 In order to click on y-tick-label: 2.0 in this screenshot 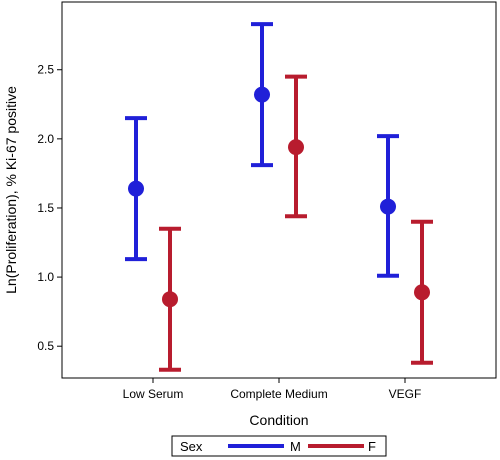, I will do `click(45, 139)`.